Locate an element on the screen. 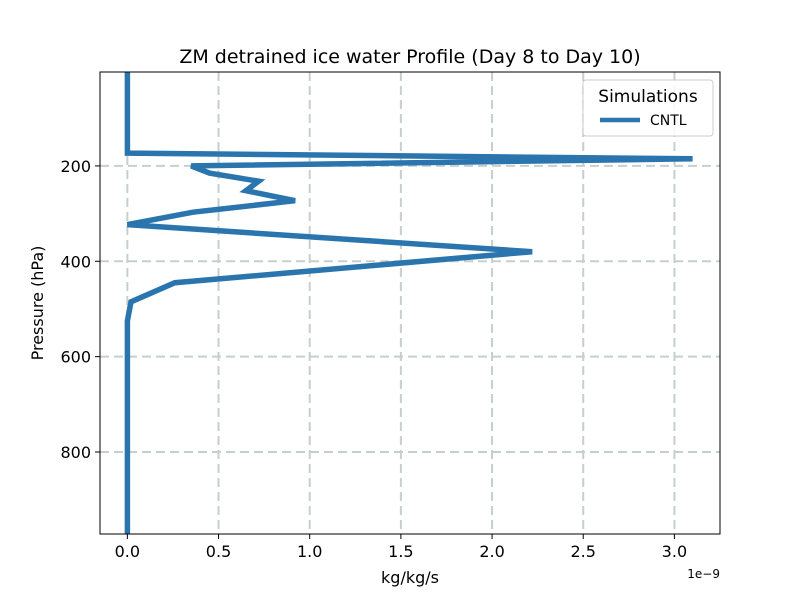  y-axis-label: Pressure (hPa) is located at coordinates (37, 303).